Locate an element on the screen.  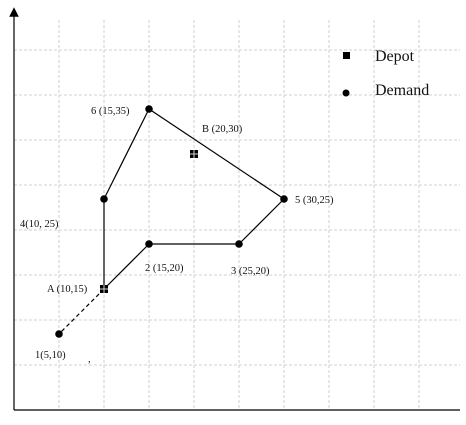
depot-node-B is located at coordinates (194, 154).